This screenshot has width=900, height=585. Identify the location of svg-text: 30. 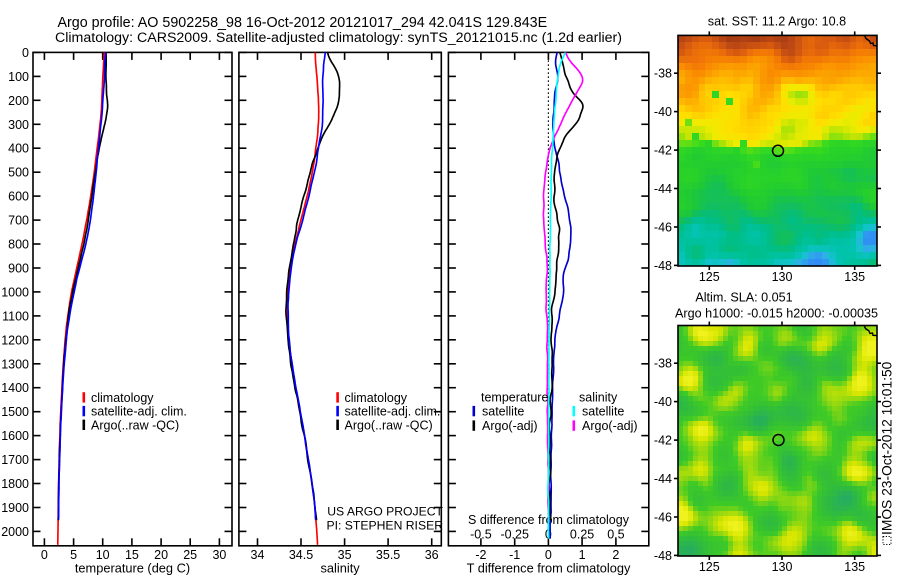
(219, 555).